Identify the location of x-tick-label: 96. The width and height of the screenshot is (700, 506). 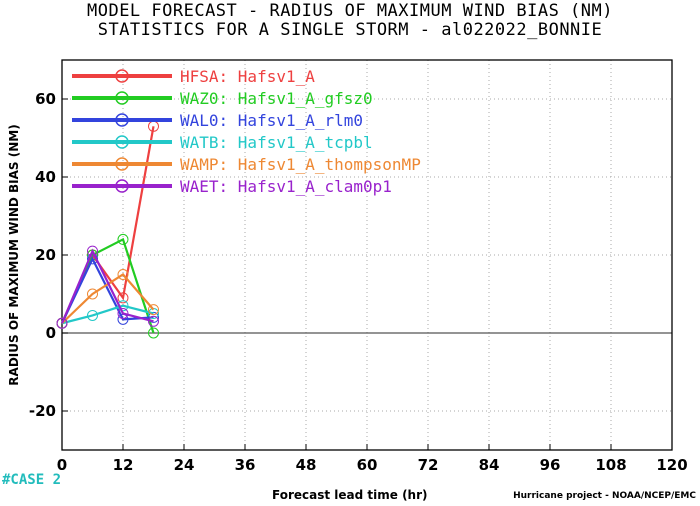
(550, 465).